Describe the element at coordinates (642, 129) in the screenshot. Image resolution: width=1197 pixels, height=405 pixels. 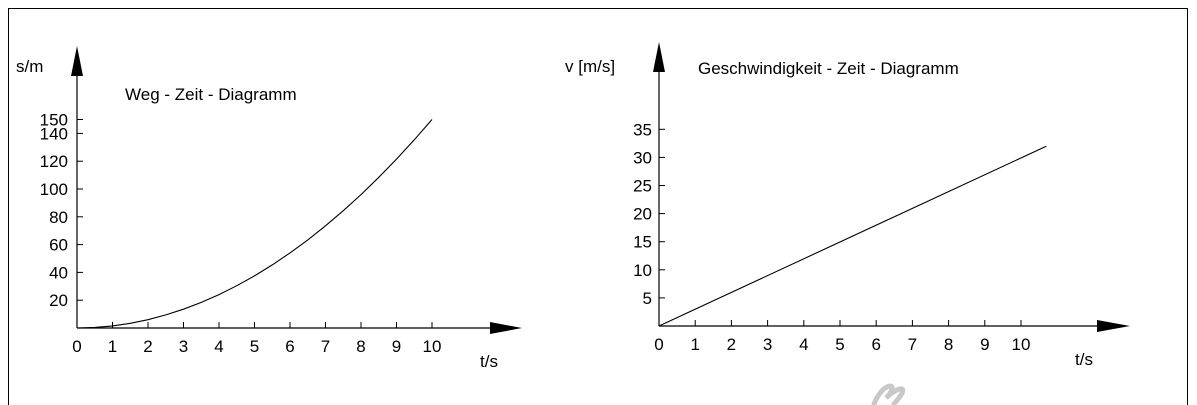
I see `y-tick-label: 35` at that location.